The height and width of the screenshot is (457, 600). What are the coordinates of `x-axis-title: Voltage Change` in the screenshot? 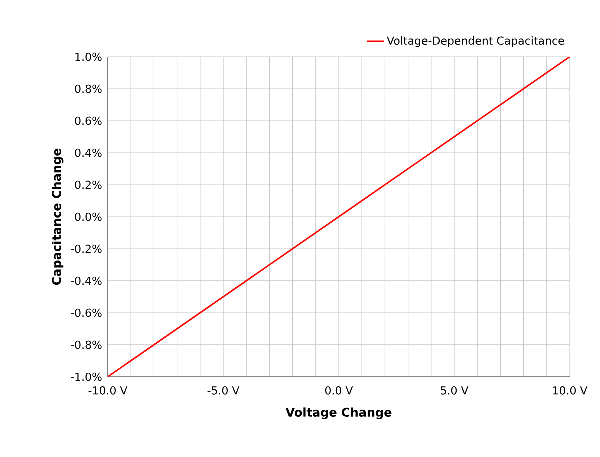 It's located at (339, 414).